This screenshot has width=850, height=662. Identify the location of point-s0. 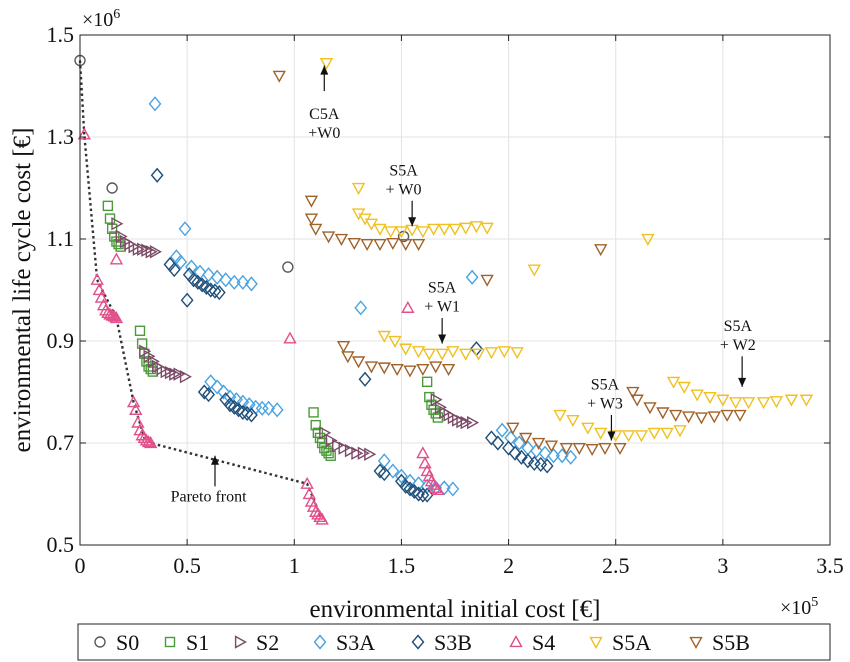
(112, 188).